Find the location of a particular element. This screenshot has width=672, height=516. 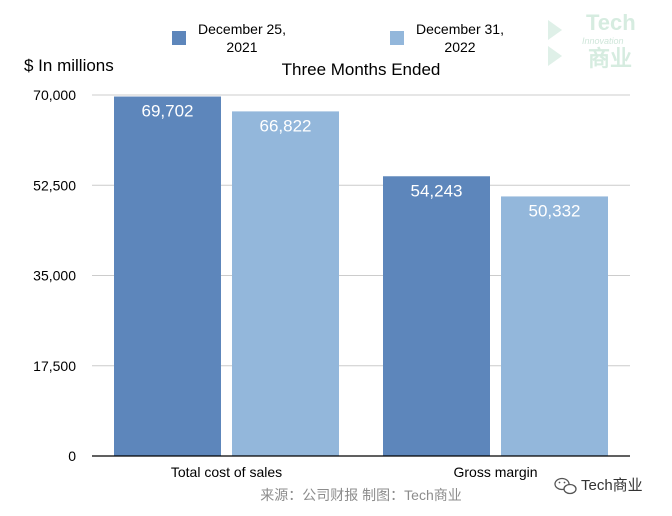

x-category-label: Total cost of sales is located at coordinates (226, 472).